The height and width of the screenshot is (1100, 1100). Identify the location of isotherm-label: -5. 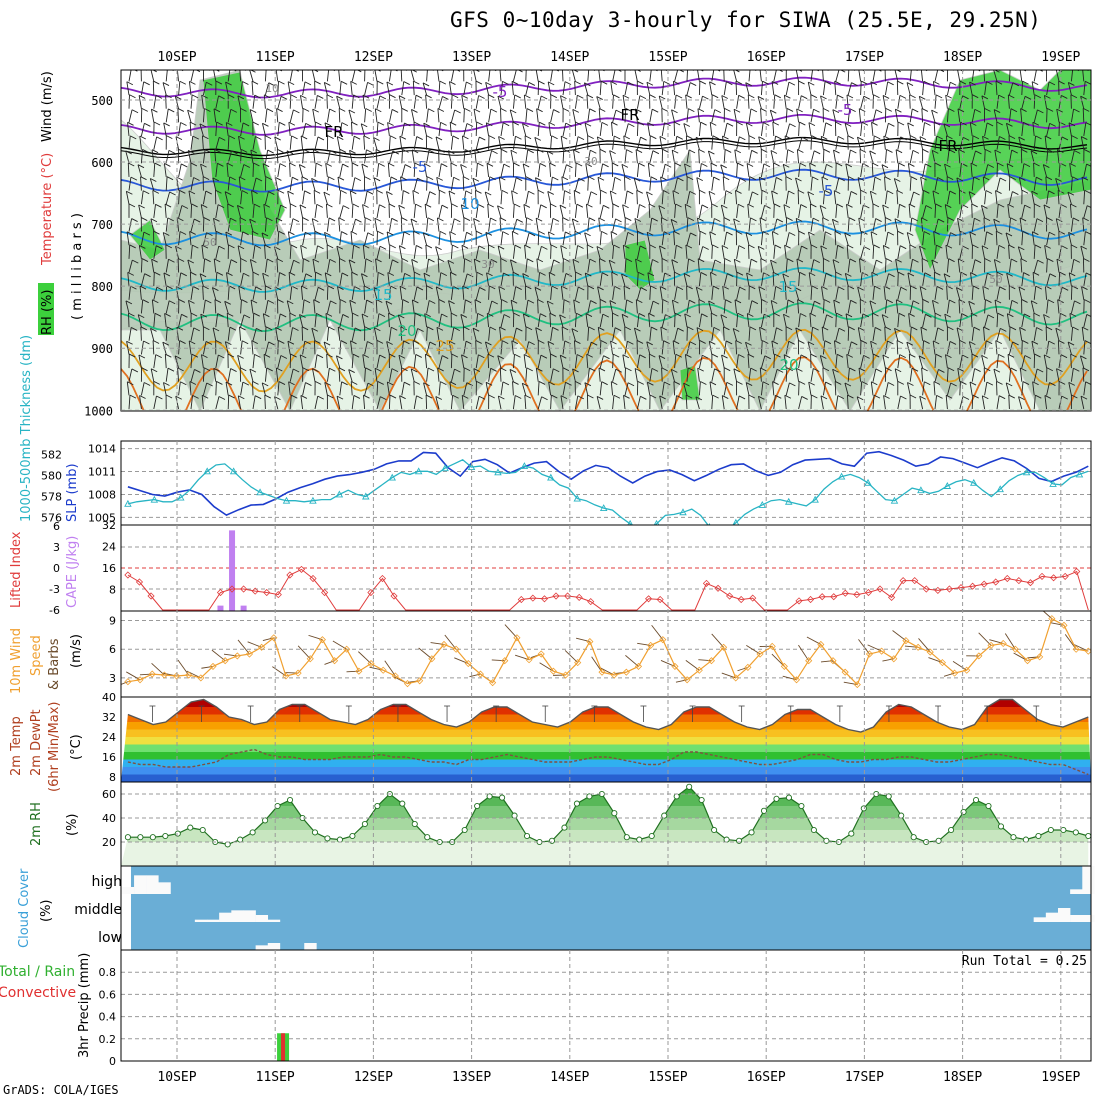
(845, 110).